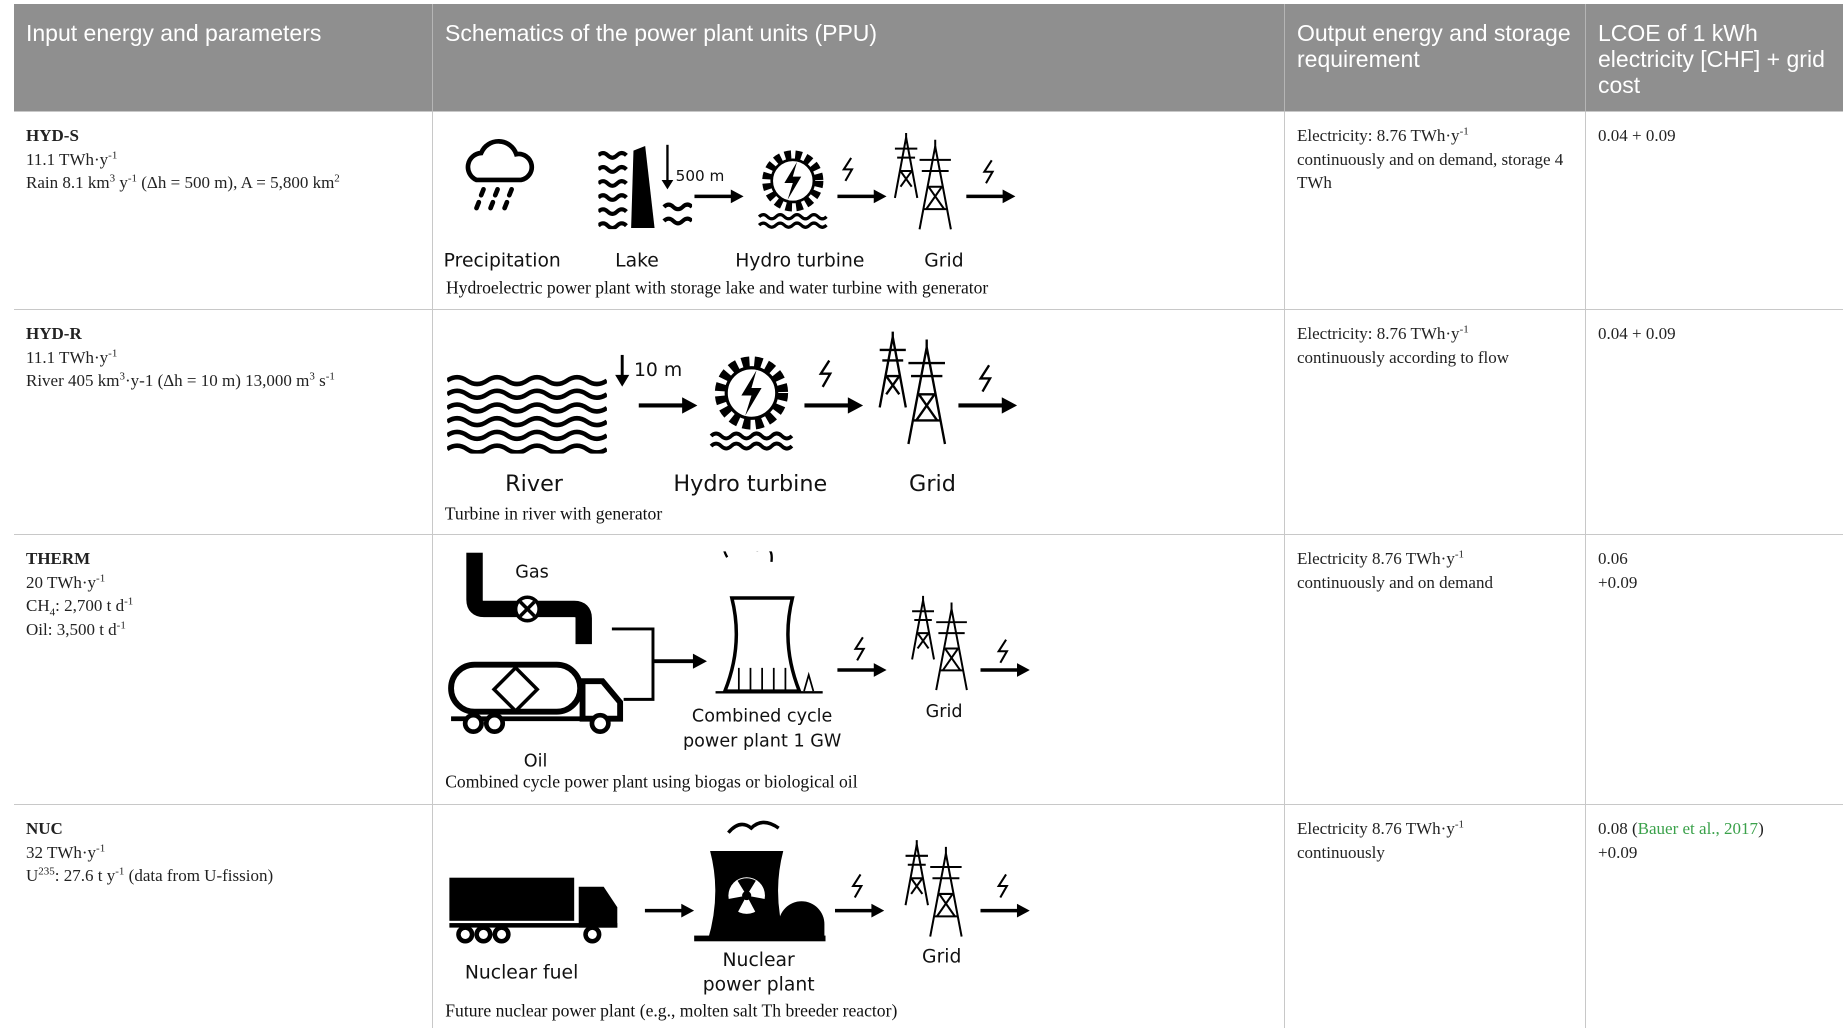  What do you see at coordinates (750, 484) in the screenshot?
I see `schematic-label: Hydro turbine` at bounding box center [750, 484].